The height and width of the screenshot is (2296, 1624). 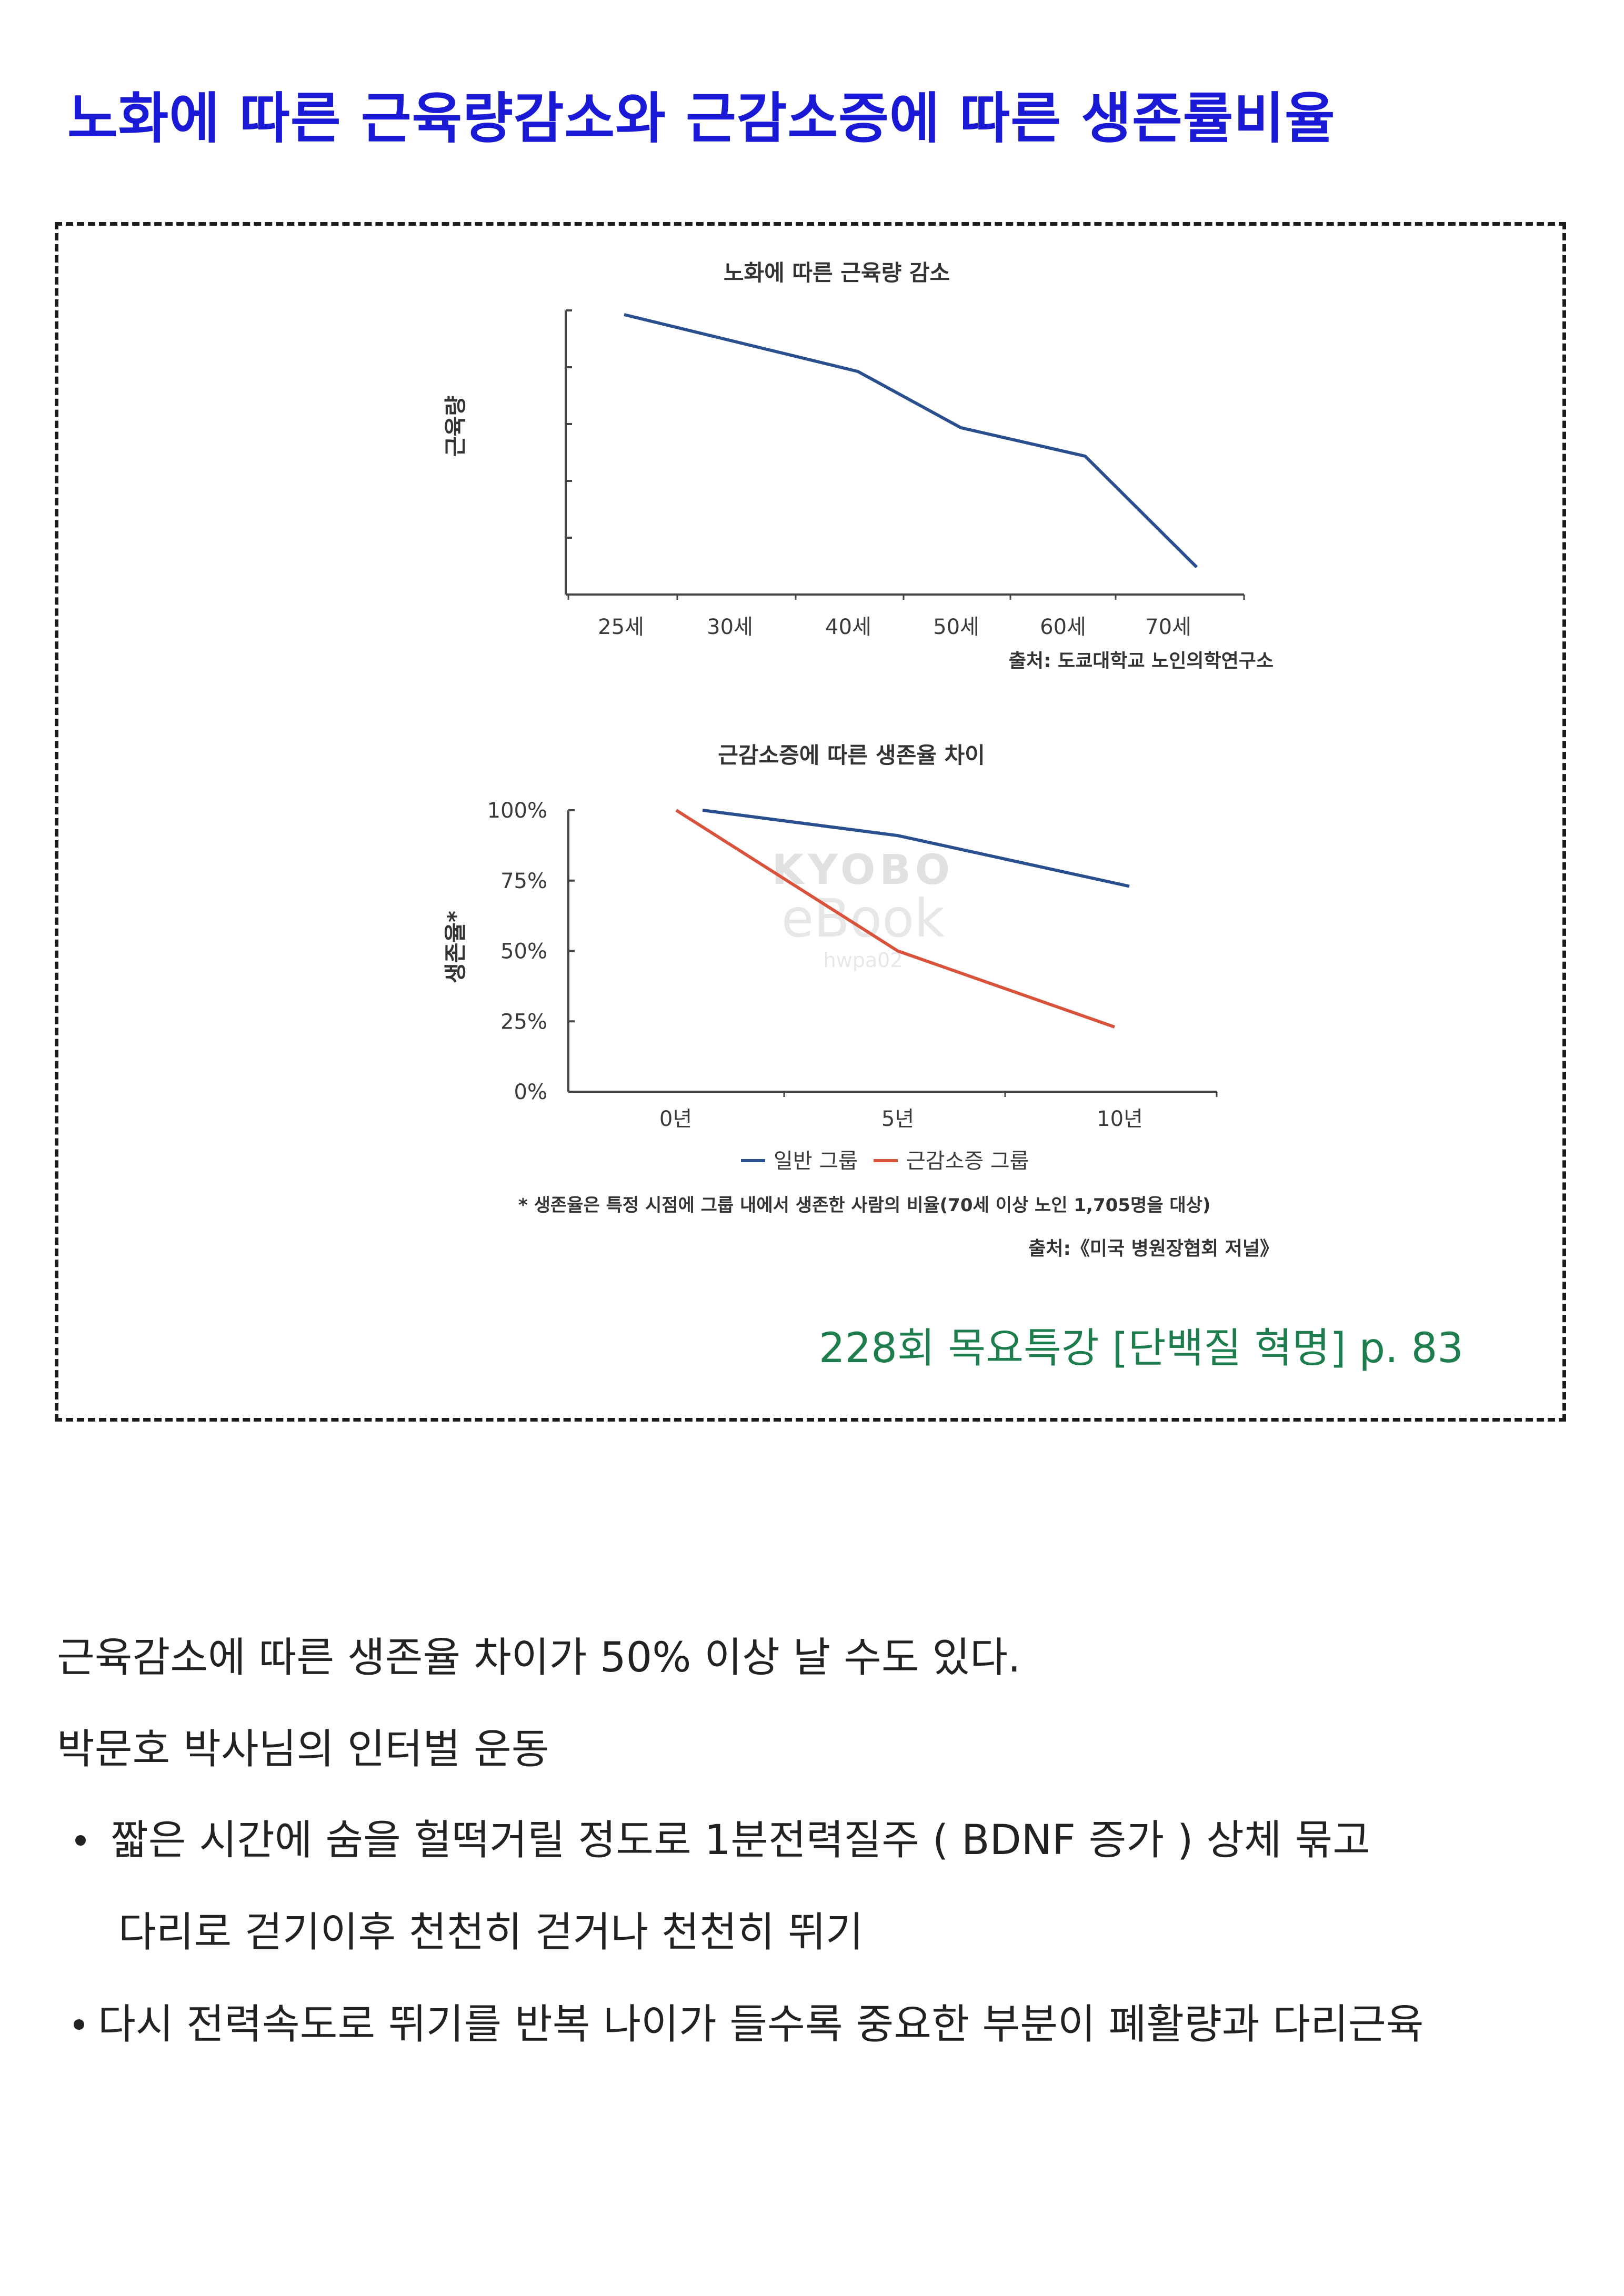 What do you see at coordinates (851, 755) in the screenshot?
I see `chart2-title: 근감소증에 따른 생존율 차이` at bounding box center [851, 755].